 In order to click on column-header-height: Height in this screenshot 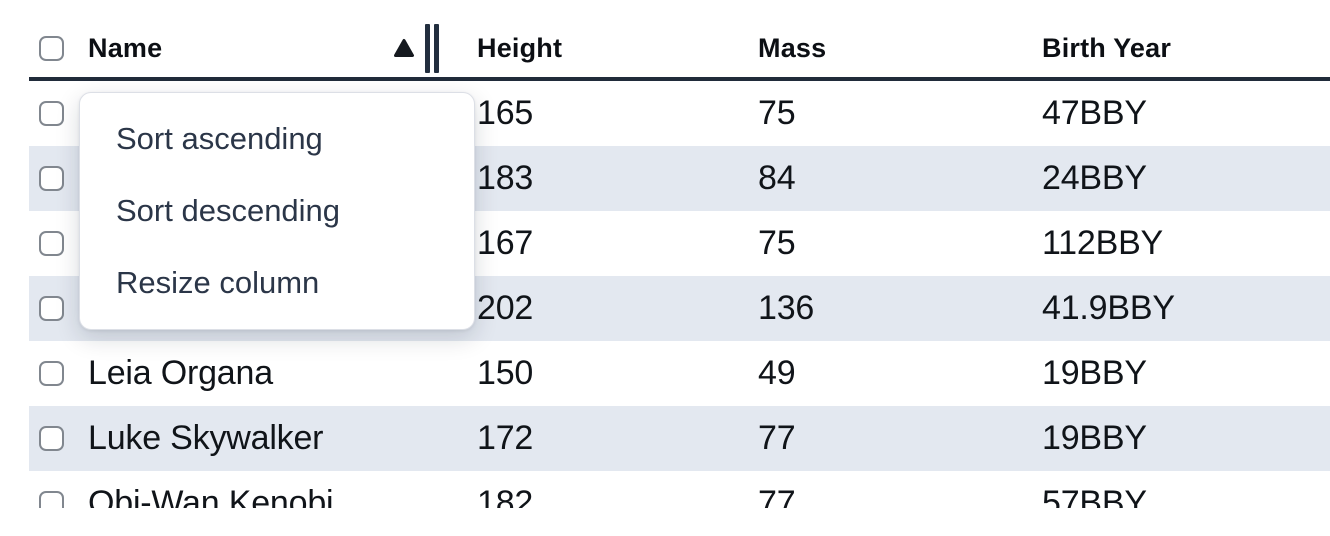, I will do `click(597, 48)`.